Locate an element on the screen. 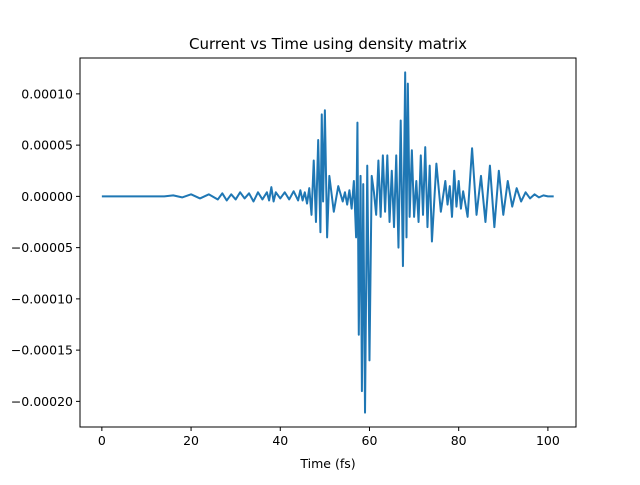  x-tick-label: 0 is located at coordinates (102, 440).